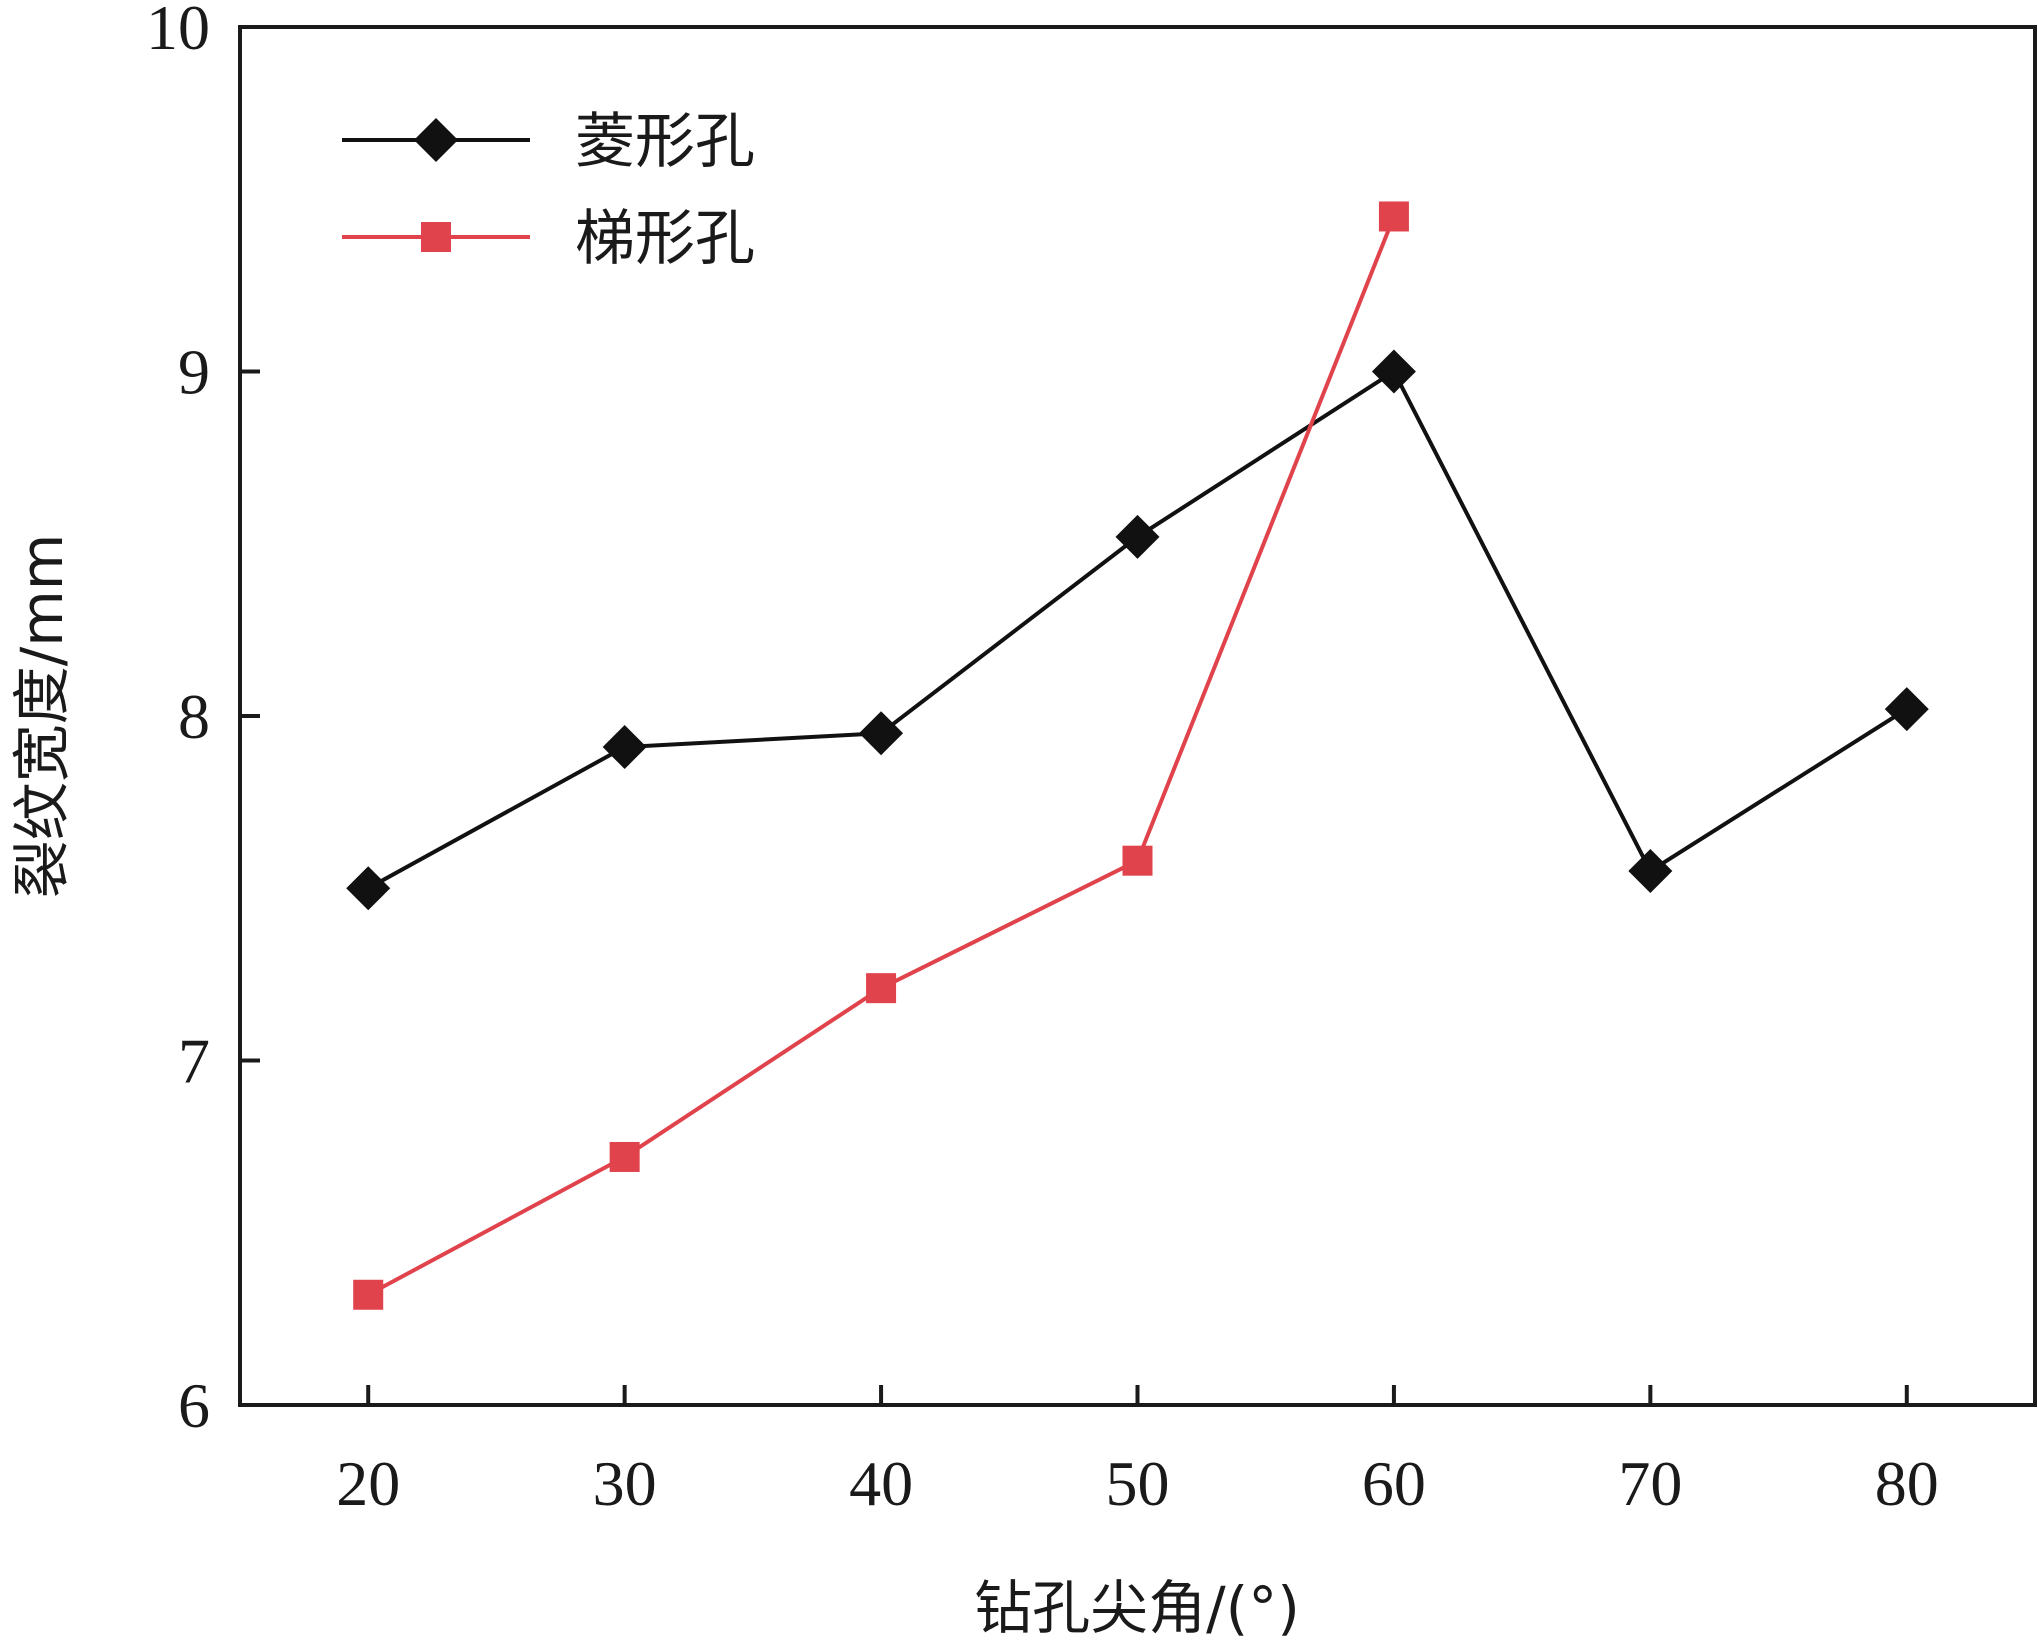 The height and width of the screenshot is (1650, 2038). What do you see at coordinates (368, 1483) in the screenshot?
I see `x-tick-label: 20` at bounding box center [368, 1483].